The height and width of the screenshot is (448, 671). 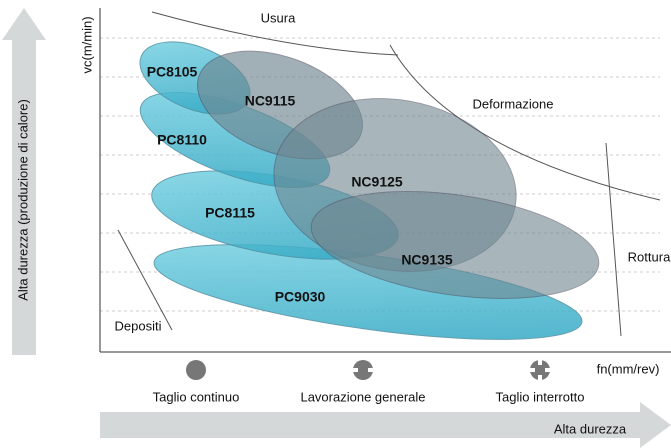 I want to click on grade-label: PC8115, so click(x=230, y=213).